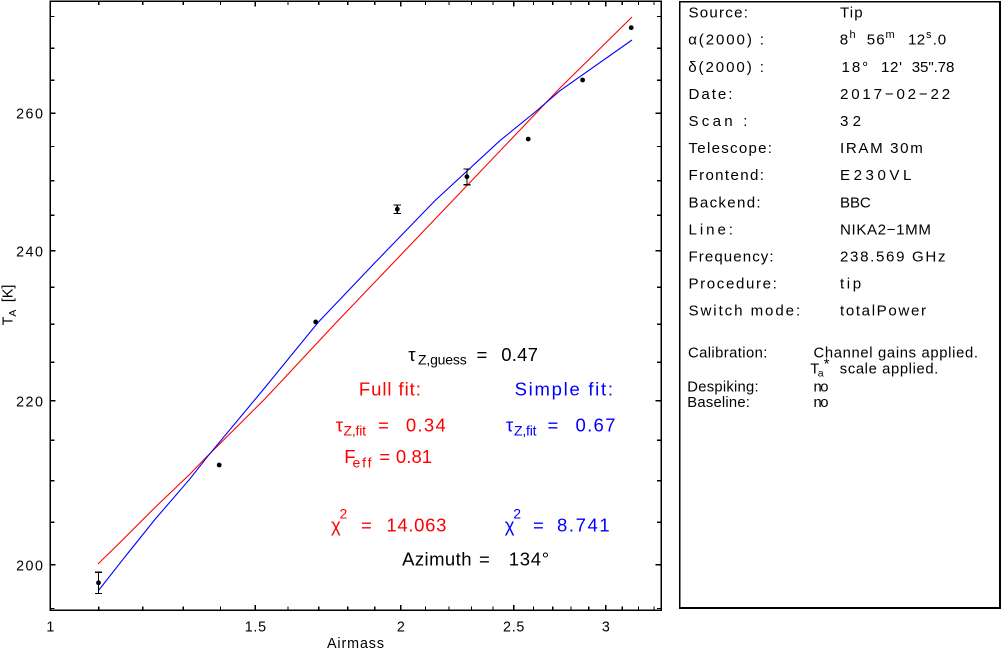  Describe the element at coordinates (50, 628) in the screenshot. I see `svg-text: 1` at that location.